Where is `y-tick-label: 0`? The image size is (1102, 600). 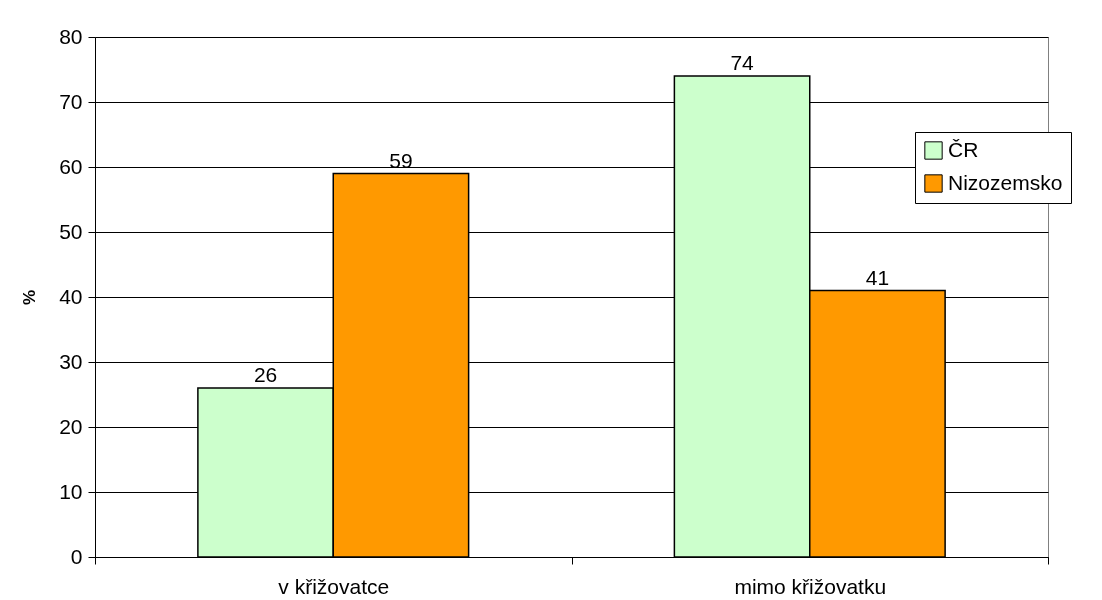
y-tick-label: 0 is located at coordinates (76, 556).